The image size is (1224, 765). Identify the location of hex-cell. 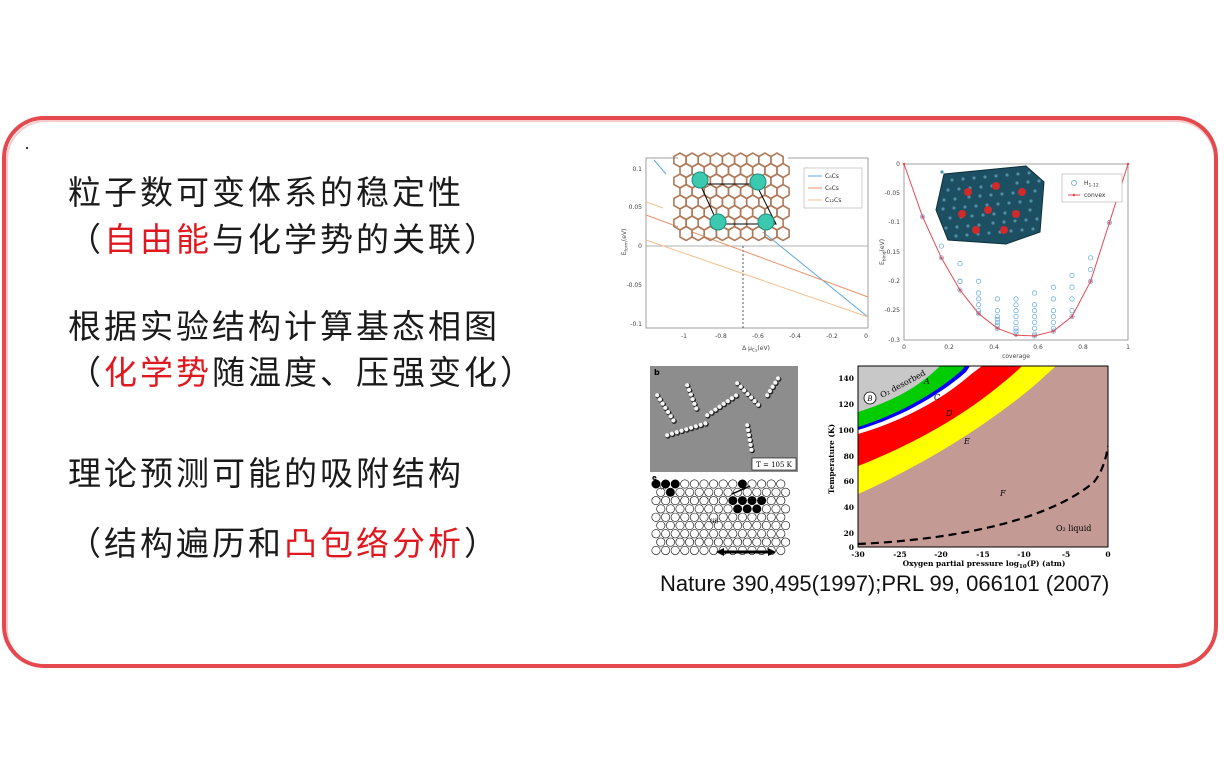
(783, 233).